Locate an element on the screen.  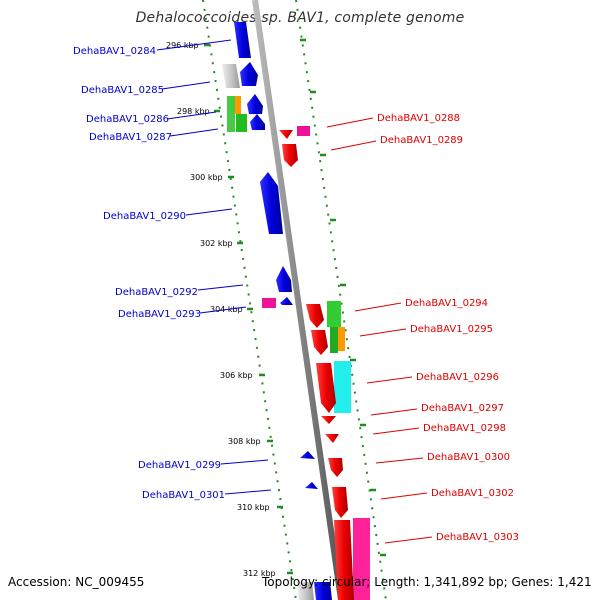
left-leader-lines is located at coordinates (214, 267).